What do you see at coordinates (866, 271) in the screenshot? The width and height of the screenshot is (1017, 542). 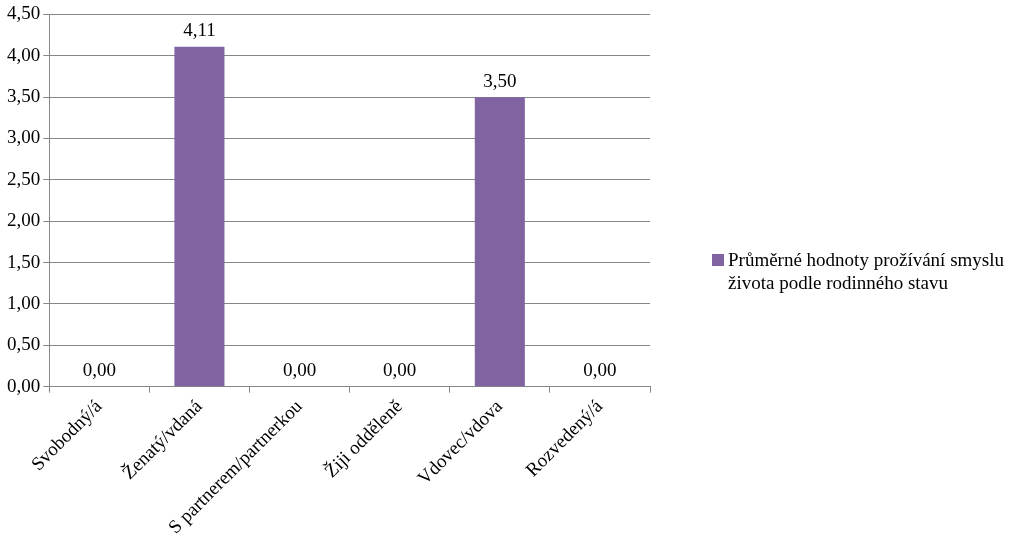 I see `legend-label: Průměrné hodnoty prožívání smyslu života podle rodinného stavu` at bounding box center [866, 271].